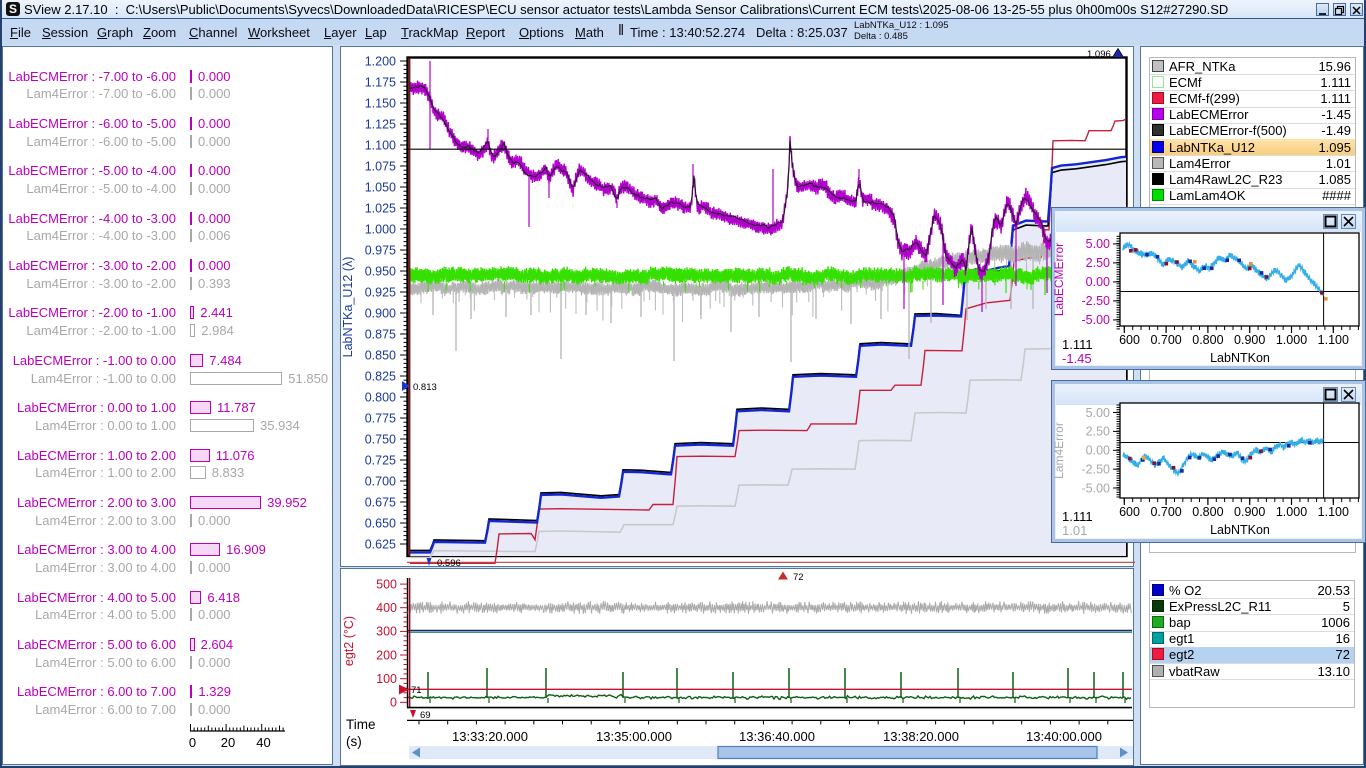 The image size is (1366, 768). Describe the element at coordinates (380, 544) in the screenshot. I see `svg-text: 0.625` at that location.